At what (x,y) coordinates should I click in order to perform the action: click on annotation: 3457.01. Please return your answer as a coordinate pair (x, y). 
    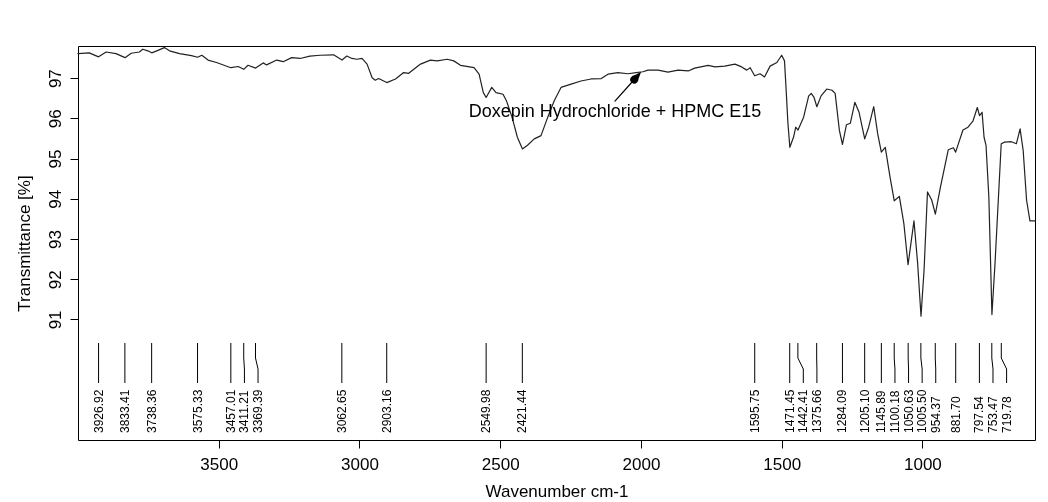
    Looking at the image, I should click on (230, 411).